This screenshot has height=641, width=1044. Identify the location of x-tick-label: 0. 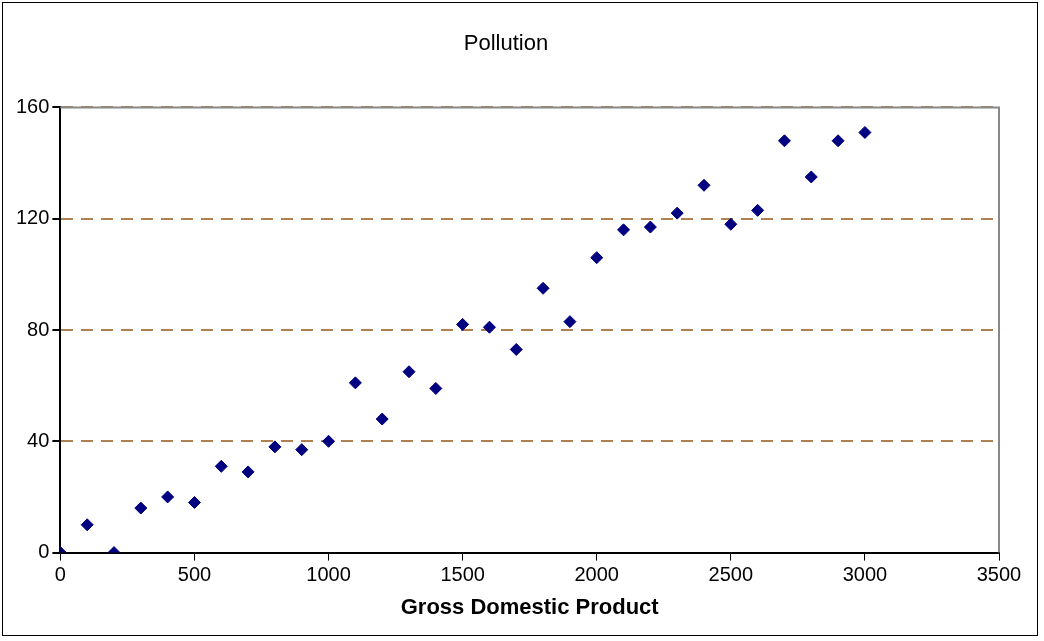
(60, 574).